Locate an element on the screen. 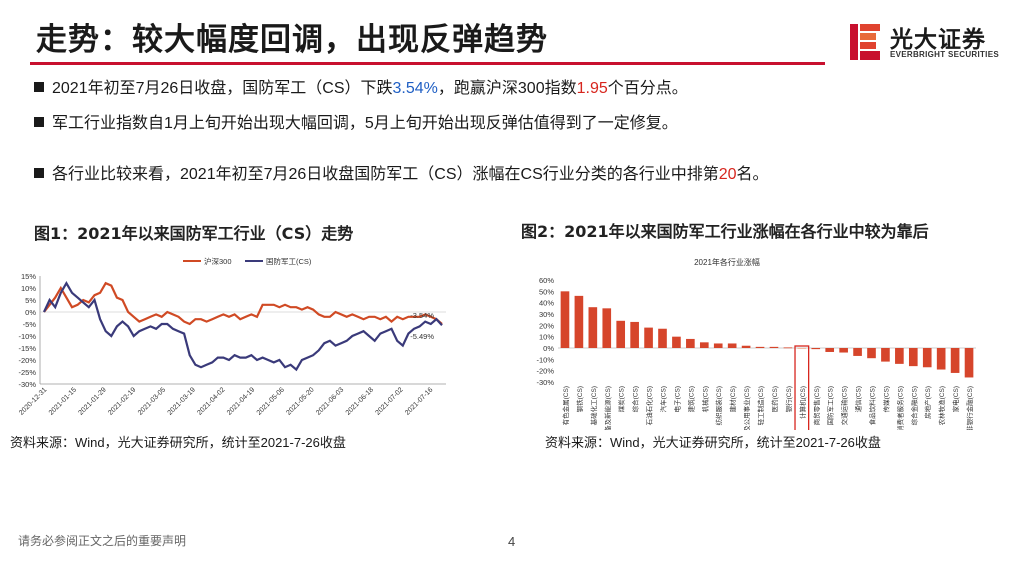 This screenshot has width=1024, height=576. category-label: 国防军工(CS) is located at coordinates (830, 405).